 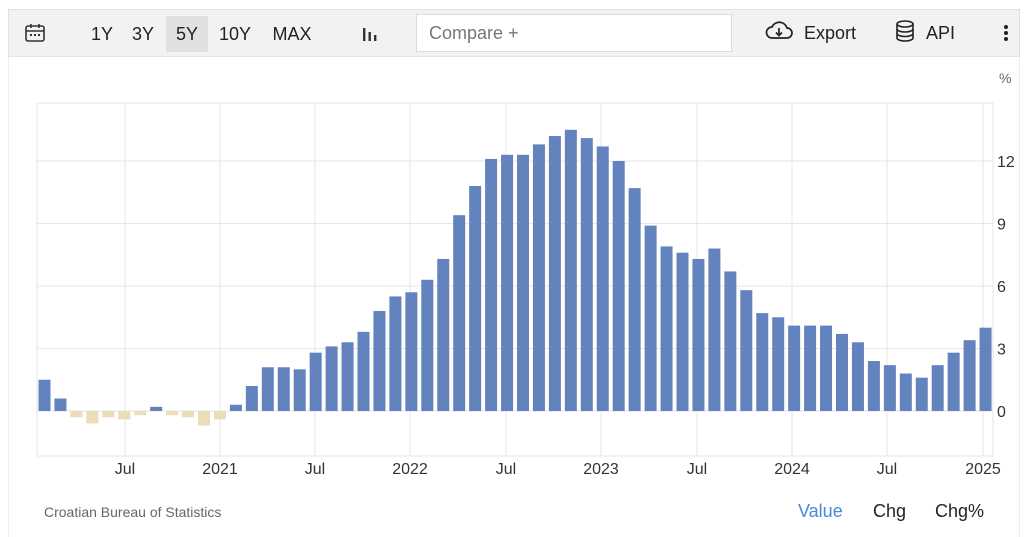 I want to click on mode-chg-button: Chg, so click(x=890, y=511).